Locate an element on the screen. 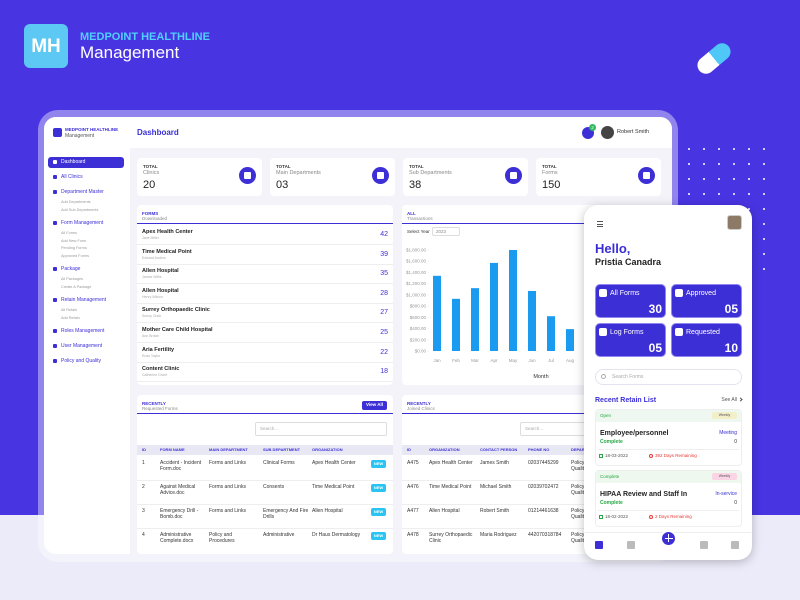 Image resolution: width=800 pixels, height=600 pixels. table-cell: Forms and Links is located at coordinates (227, 463).